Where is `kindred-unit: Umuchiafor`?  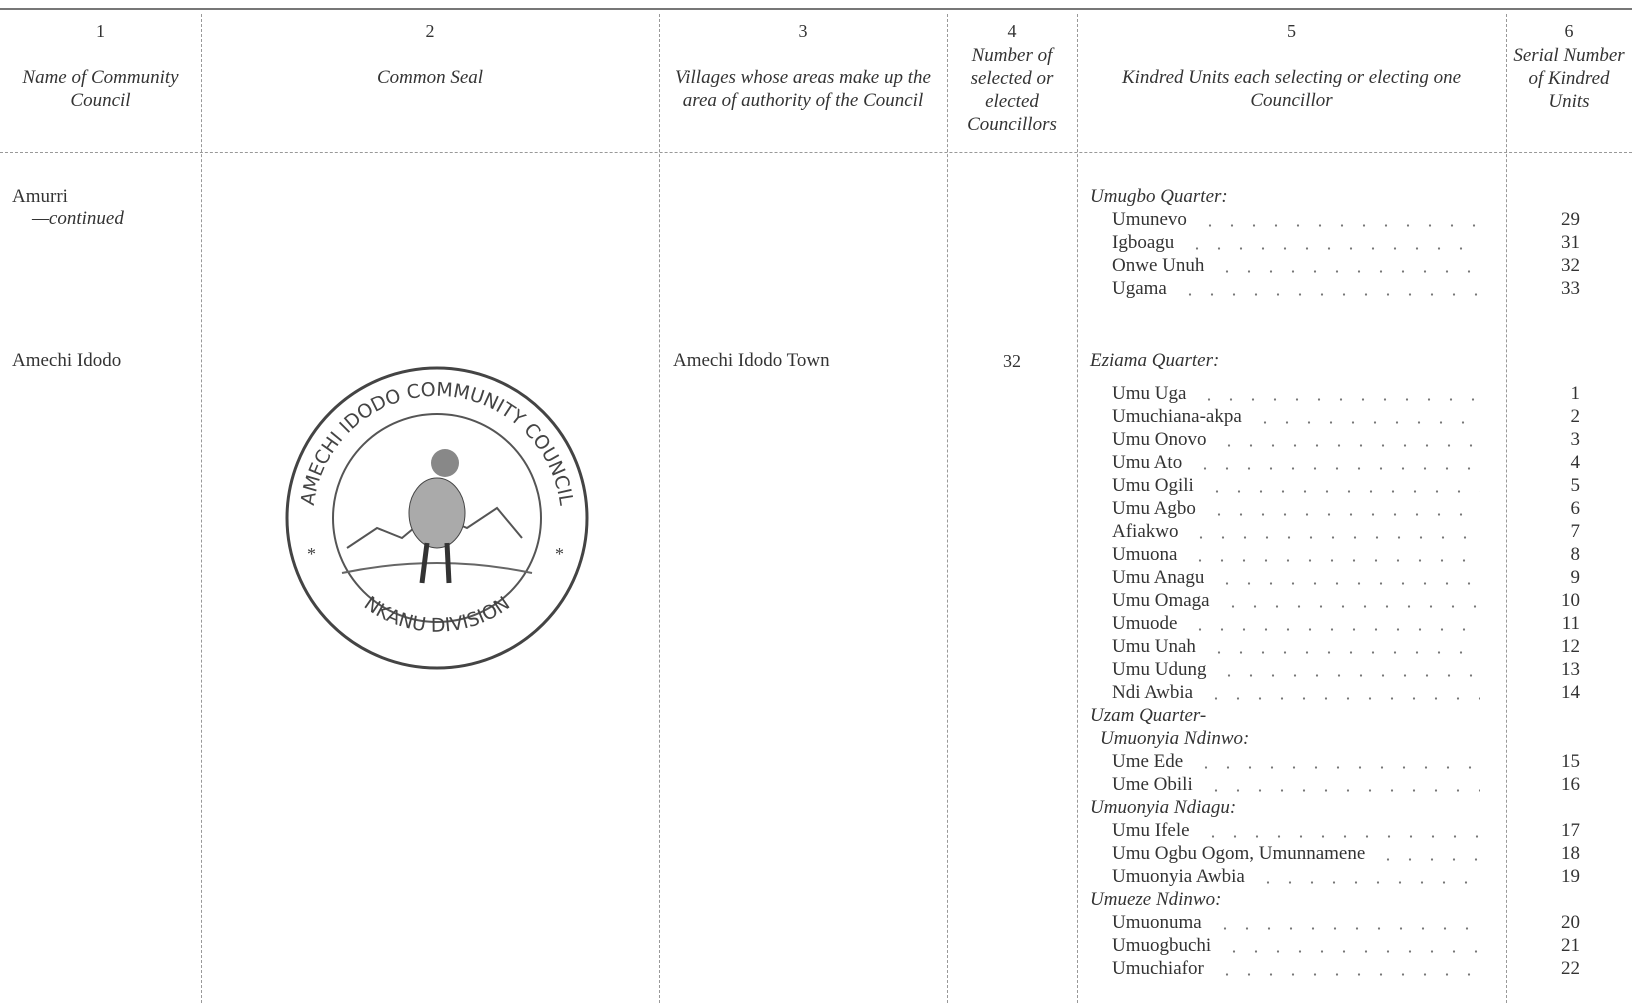
kindred-unit: Umuchiafor is located at coordinates (1158, 968).